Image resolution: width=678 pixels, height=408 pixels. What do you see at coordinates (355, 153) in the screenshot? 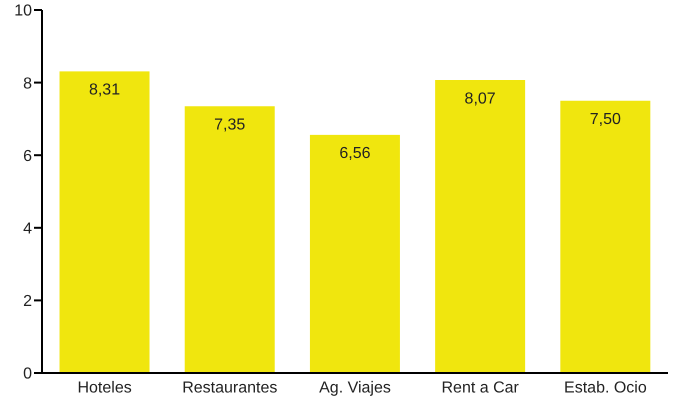
I see `data-label: 6,56` at bounding box center [355, 153].